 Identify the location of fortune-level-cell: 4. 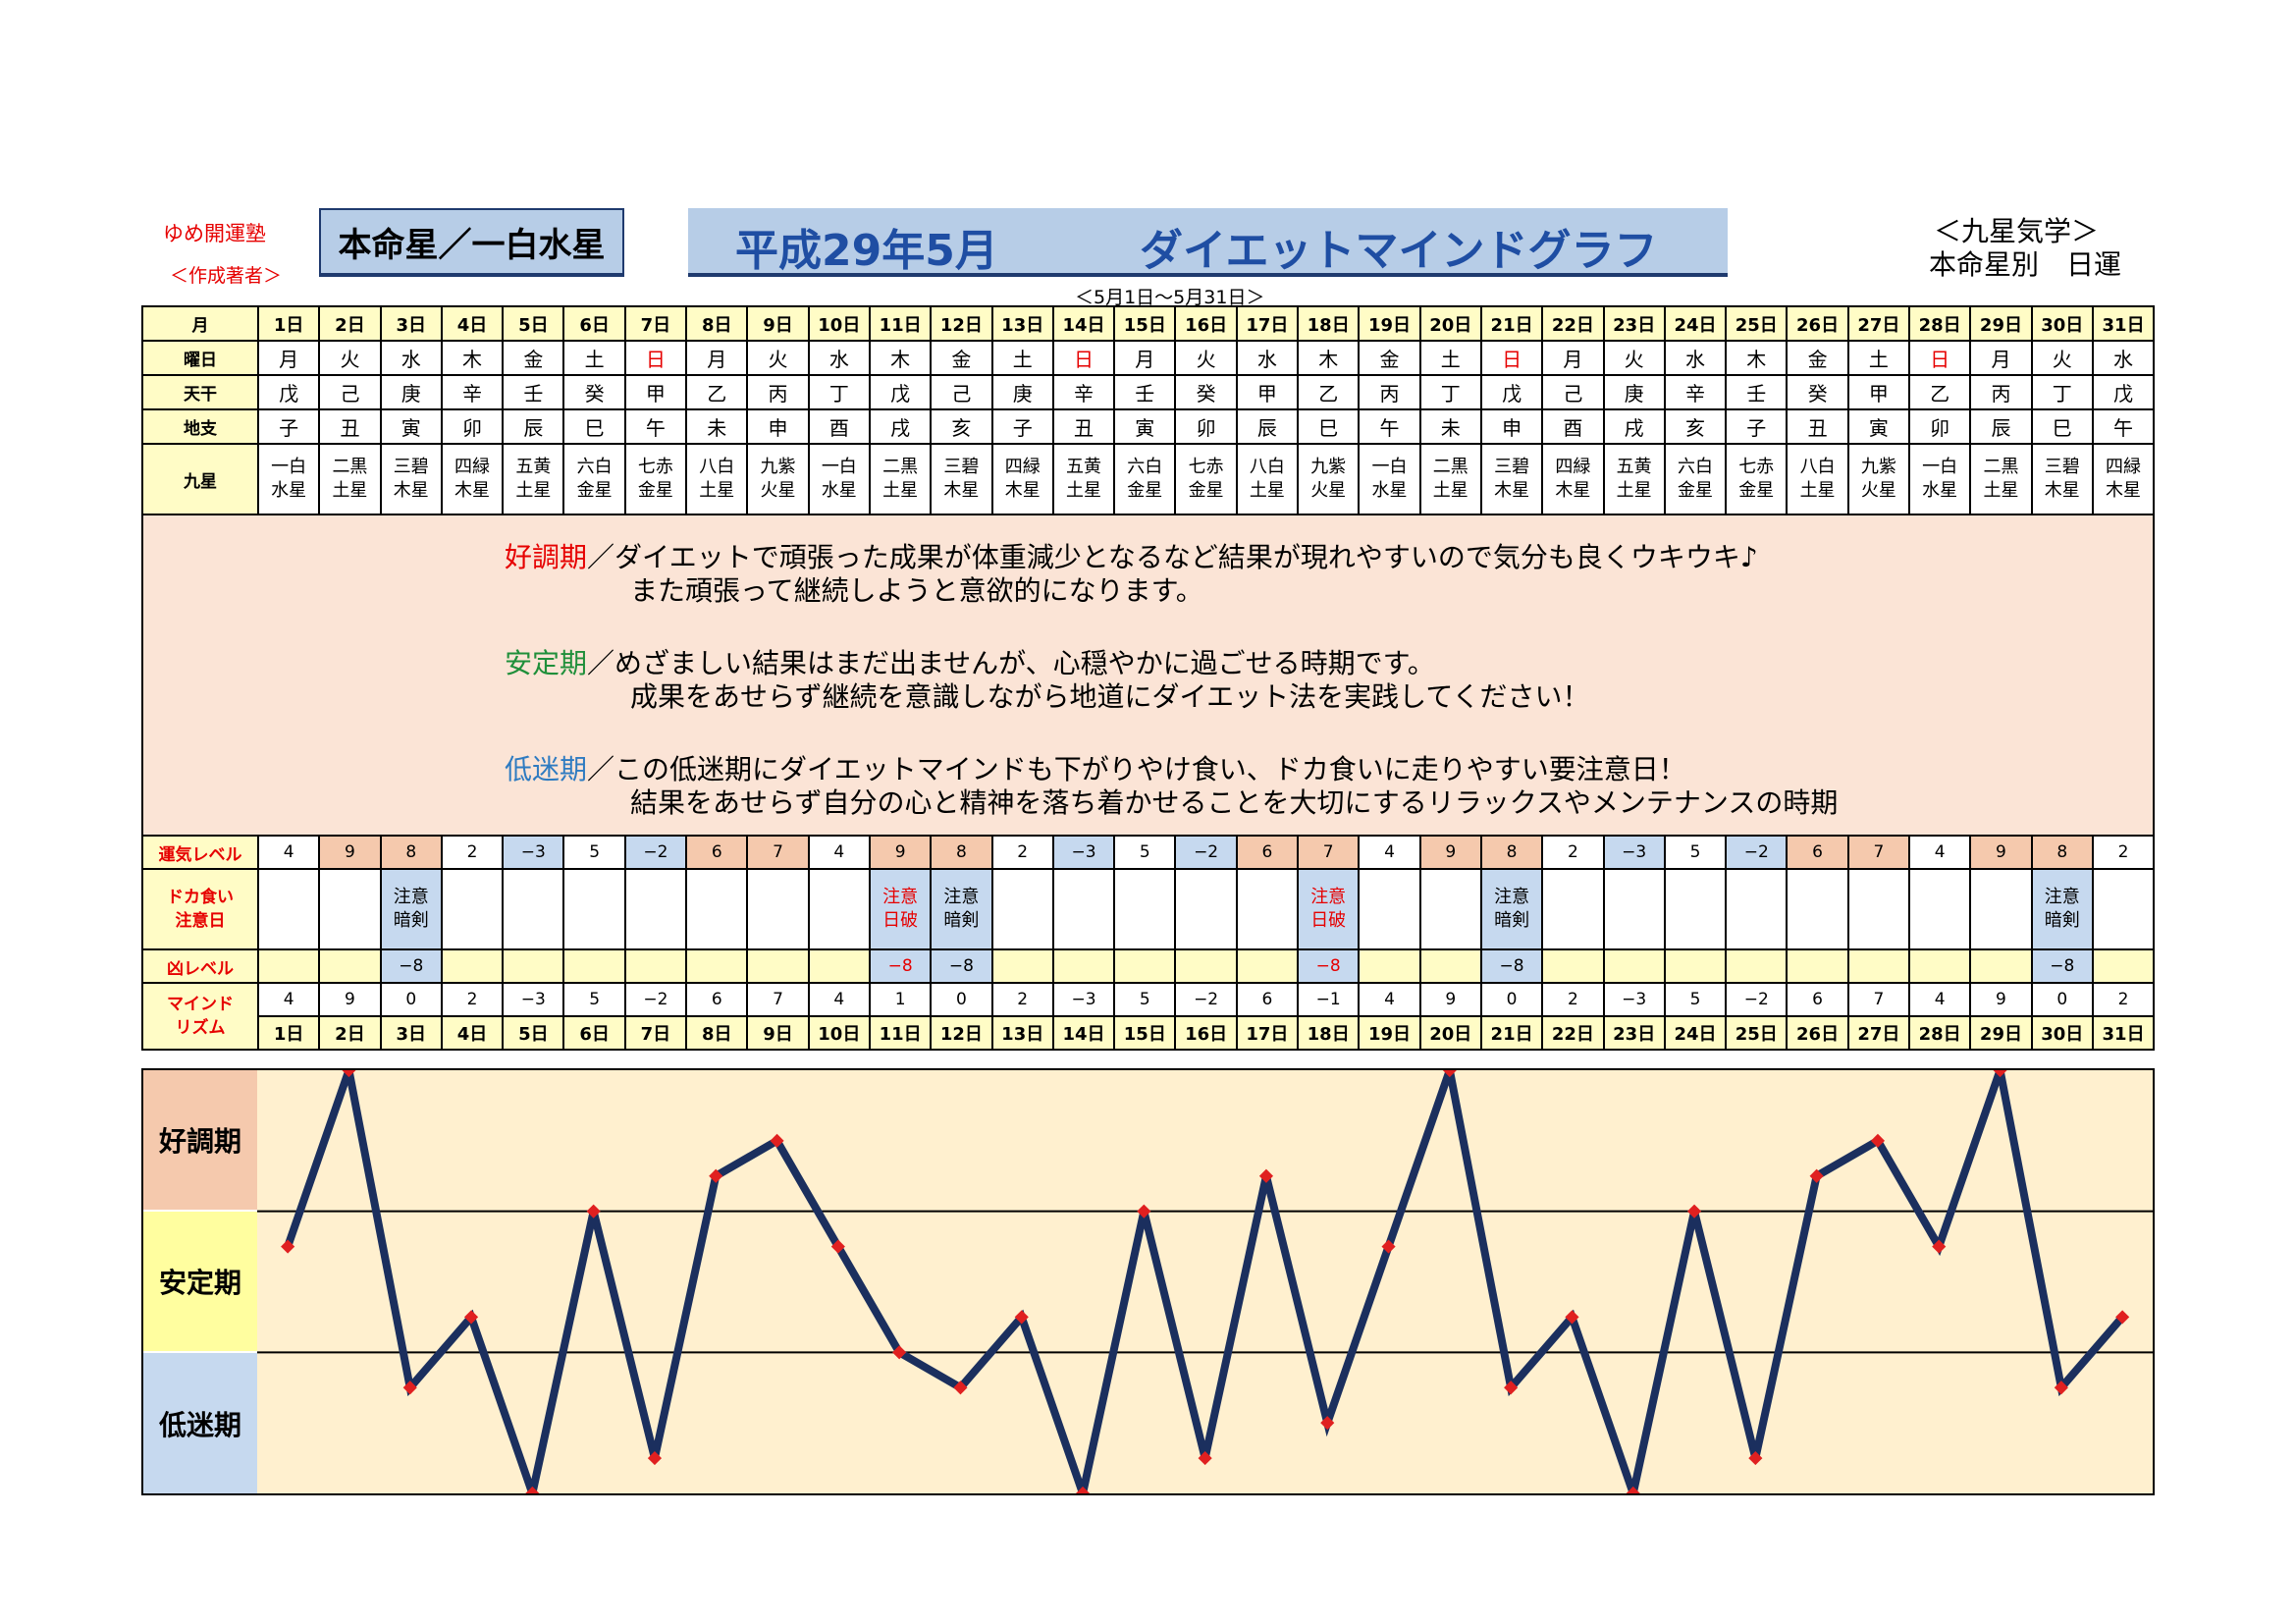
(289, 852).